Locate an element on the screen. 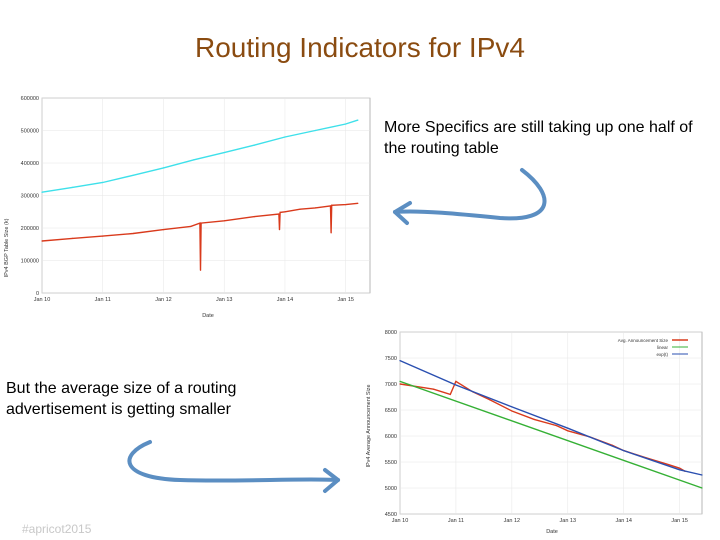 This screenshot has height=540, width=720. y-tick-label: 200000 is located at coordinates (30, 229).